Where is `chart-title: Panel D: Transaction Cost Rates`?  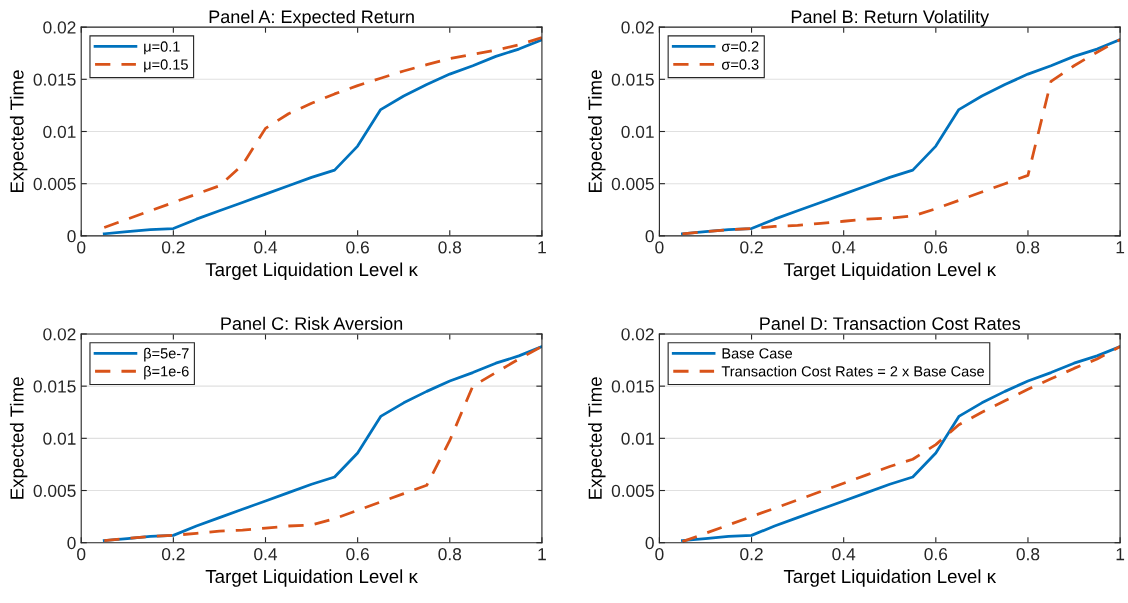 chart-title: Panel D: Transaction Cost Rates is located at coordinates (890, 323).